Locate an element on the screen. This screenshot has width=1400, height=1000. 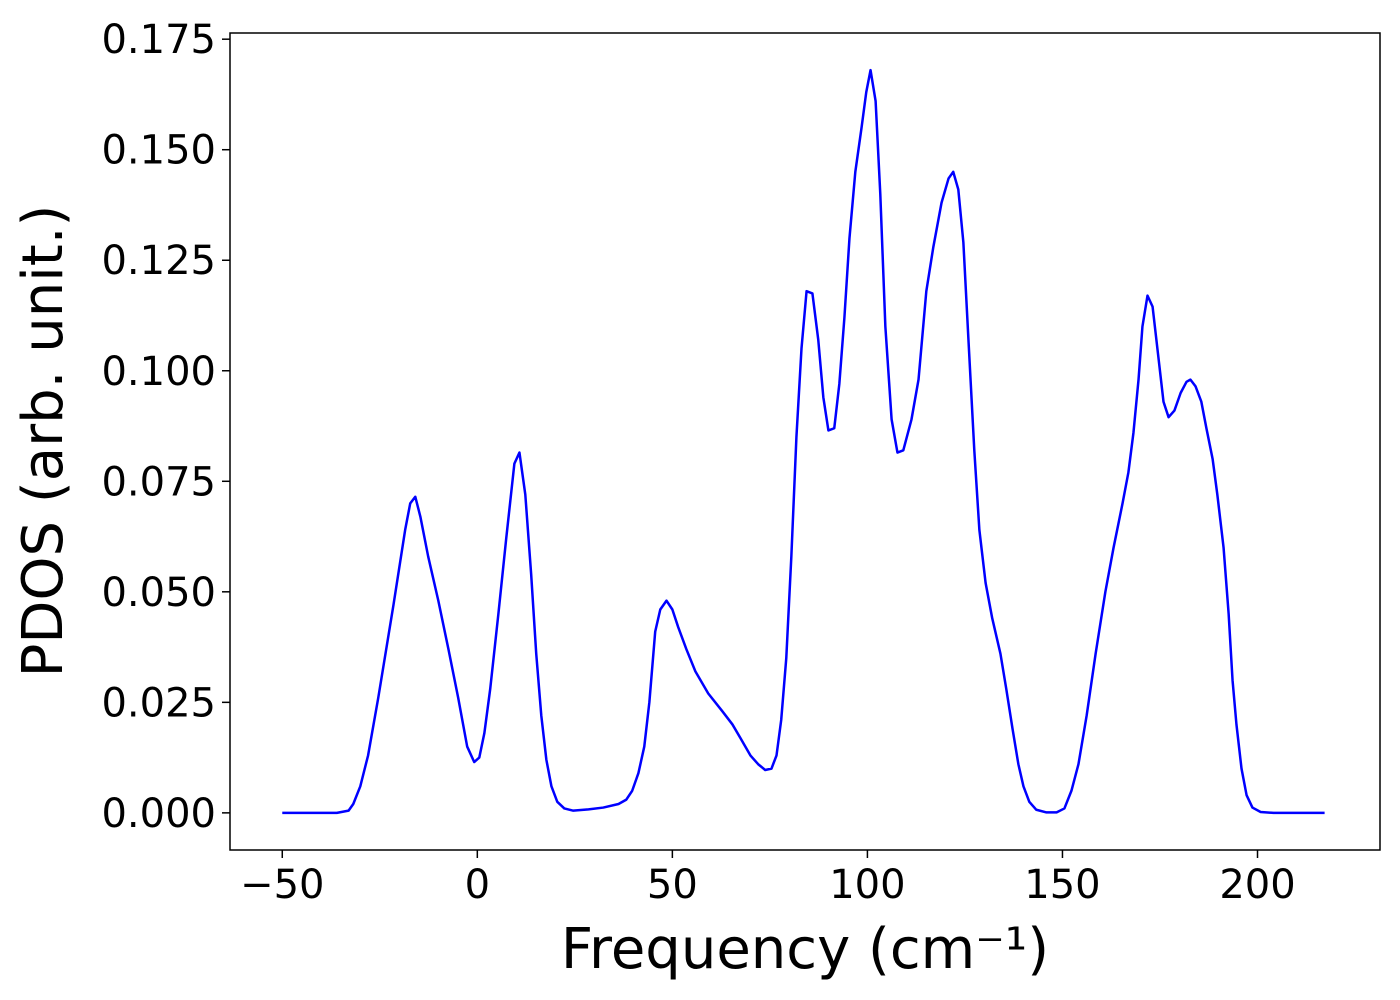
x-tick-label: 150 is located at coordinates (1062, 885).